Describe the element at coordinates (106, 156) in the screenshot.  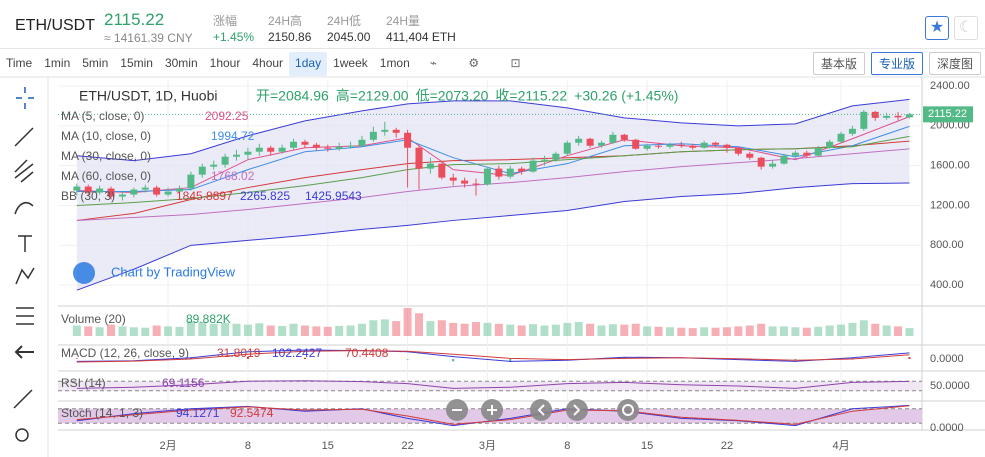
I see `indicator-name: MA (30, close, 0)` at that location.